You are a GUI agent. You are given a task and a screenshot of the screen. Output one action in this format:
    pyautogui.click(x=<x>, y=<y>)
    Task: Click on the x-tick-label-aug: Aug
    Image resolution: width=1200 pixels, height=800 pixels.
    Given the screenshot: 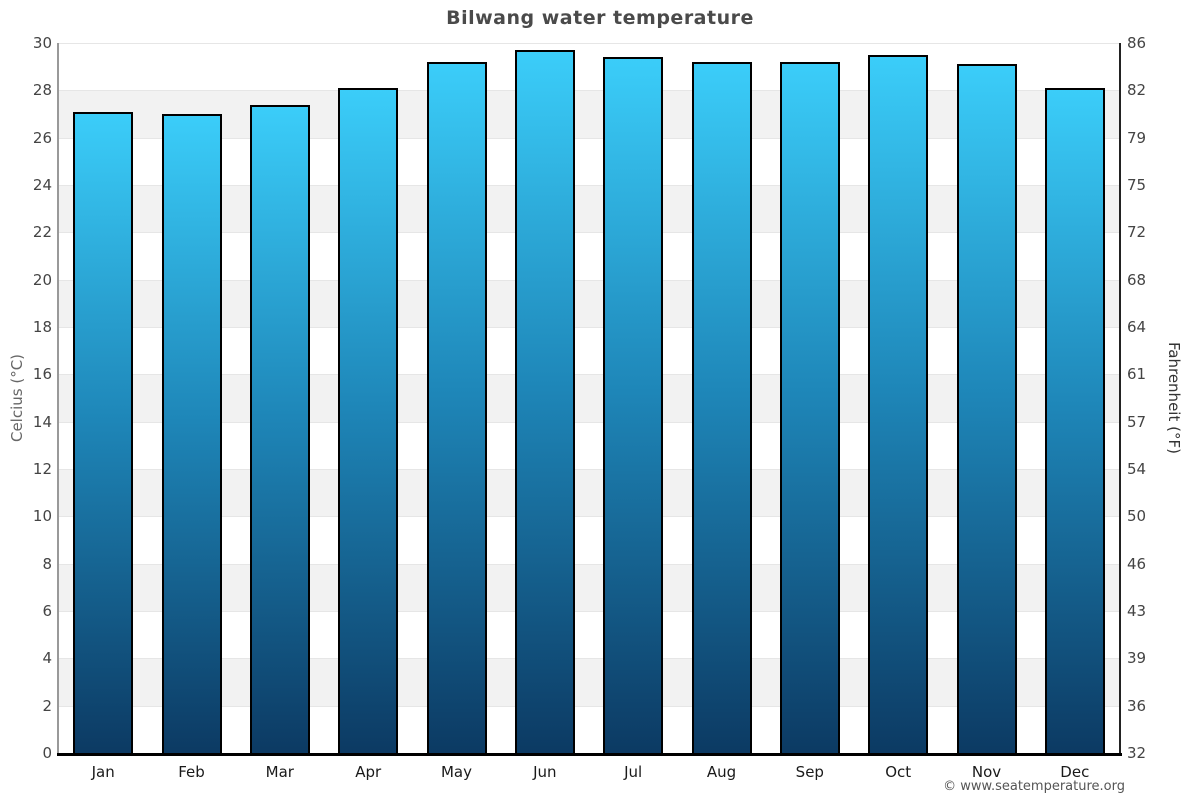 What is the action you would take?
    pyautogui.click(x=721, y=772)
    